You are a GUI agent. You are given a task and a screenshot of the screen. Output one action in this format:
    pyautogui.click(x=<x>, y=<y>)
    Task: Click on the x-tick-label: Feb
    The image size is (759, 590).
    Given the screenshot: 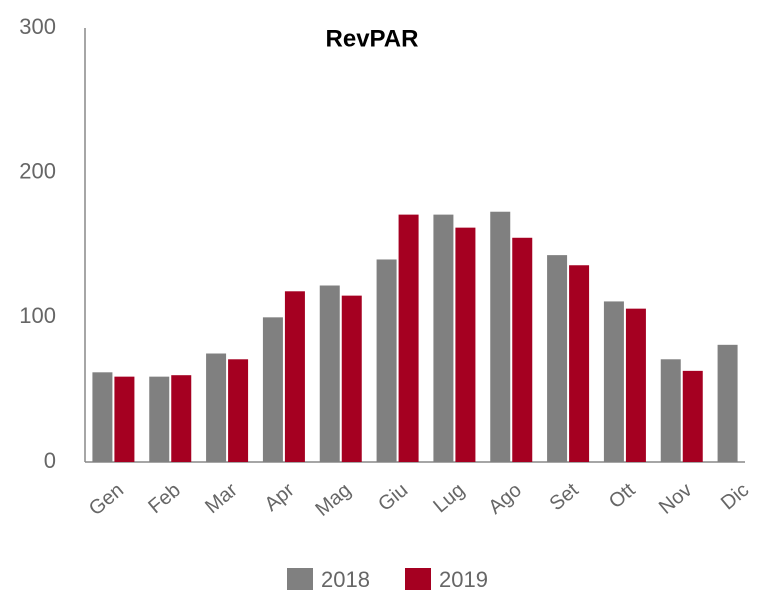 What is the action you would take?
    pyautogui.click(x=164, y=498)
    